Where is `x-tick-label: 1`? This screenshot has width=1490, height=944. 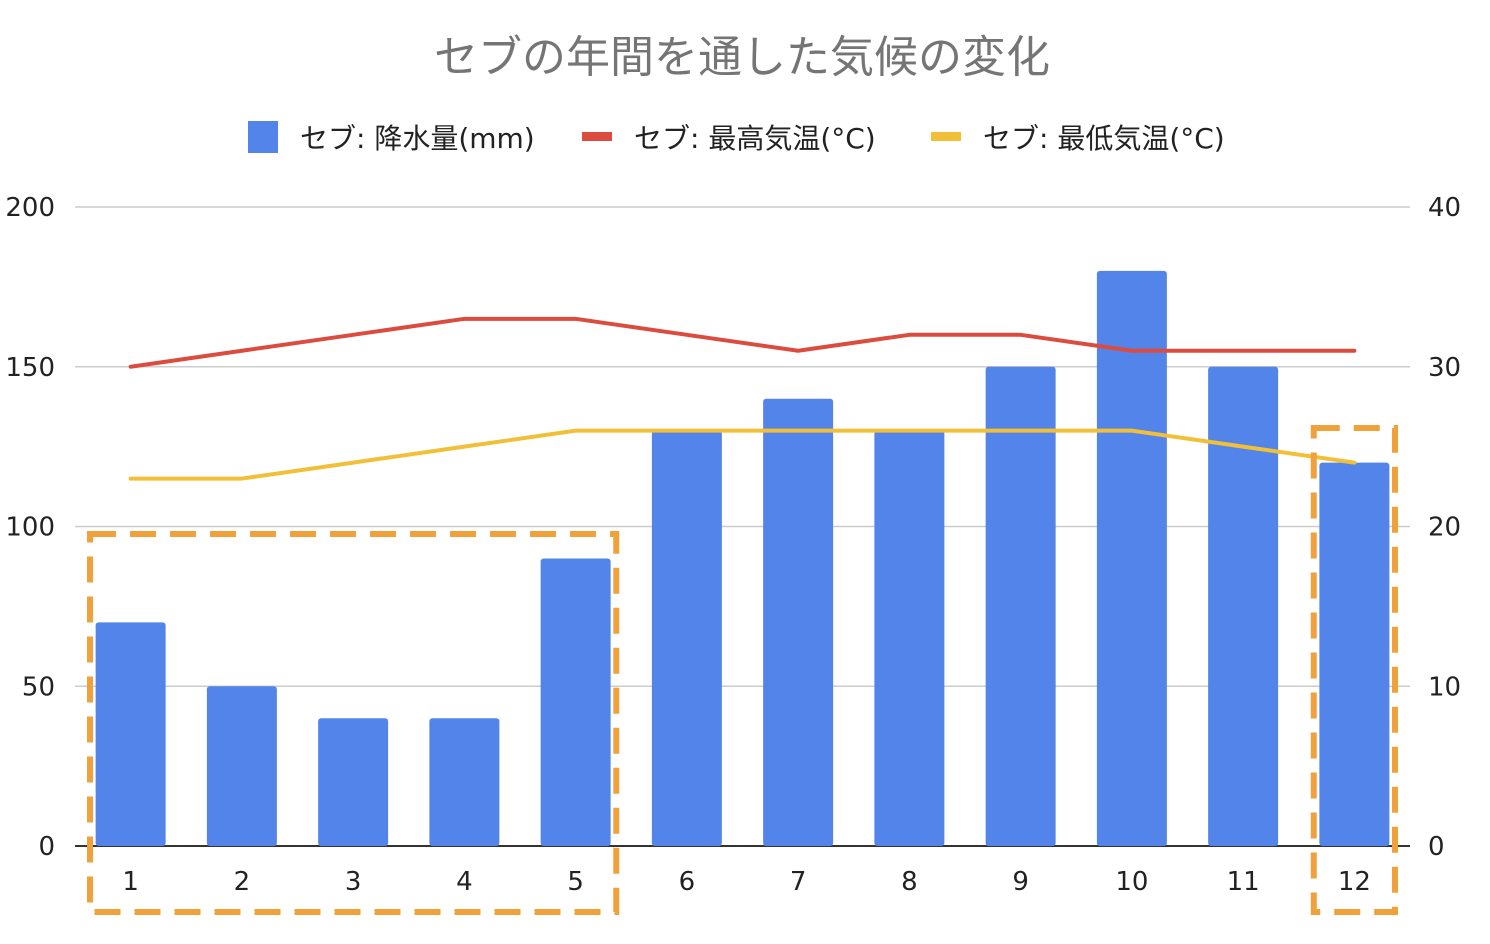
x-tick-label: 1 is located at coordinates (130, 882).